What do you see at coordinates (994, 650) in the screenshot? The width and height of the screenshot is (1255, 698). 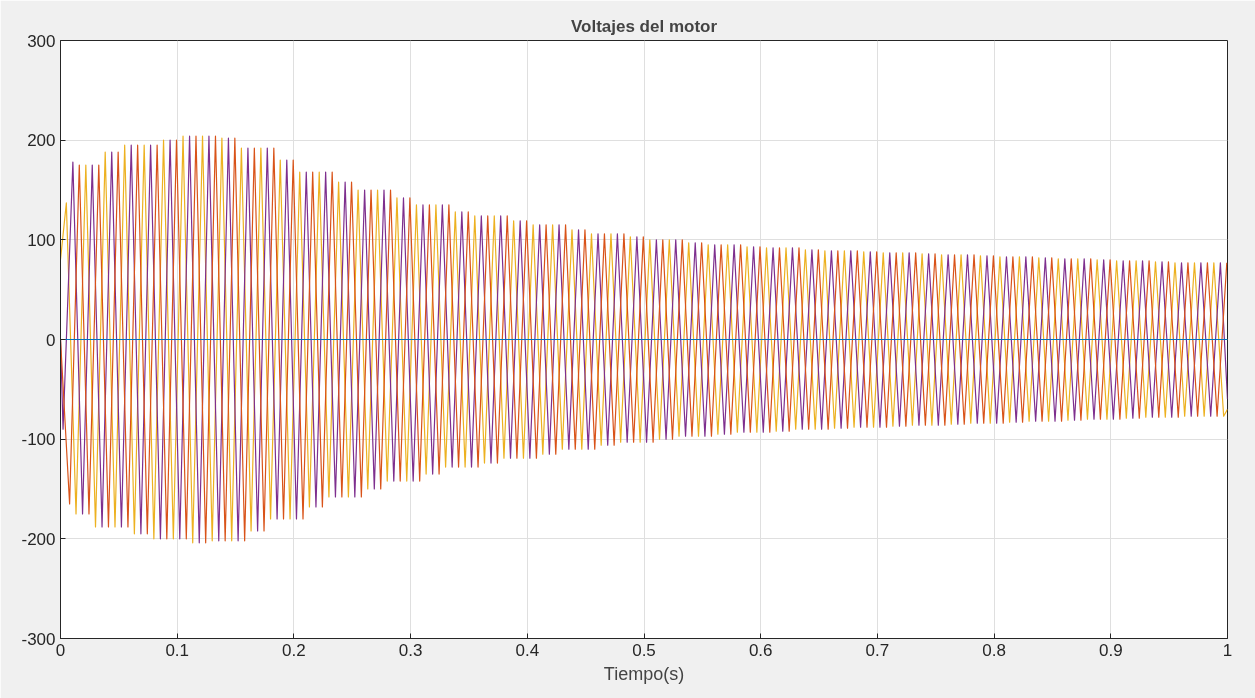 I see `x-tick-label: 0.8` at bounding box center [994, 650].